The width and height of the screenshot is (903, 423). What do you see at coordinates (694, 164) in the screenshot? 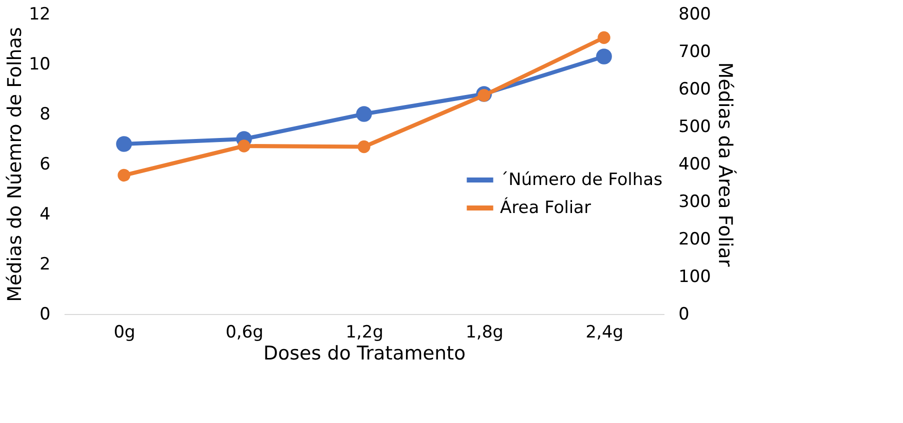
I see `y2-tick-label: 400` at bounding box center [694, 164].